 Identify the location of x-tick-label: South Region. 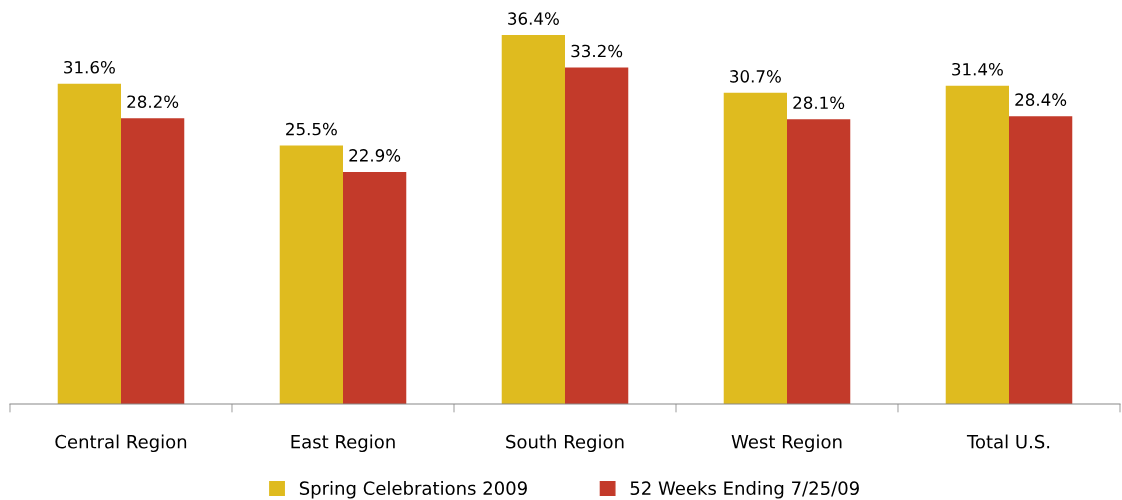
(565, 443).